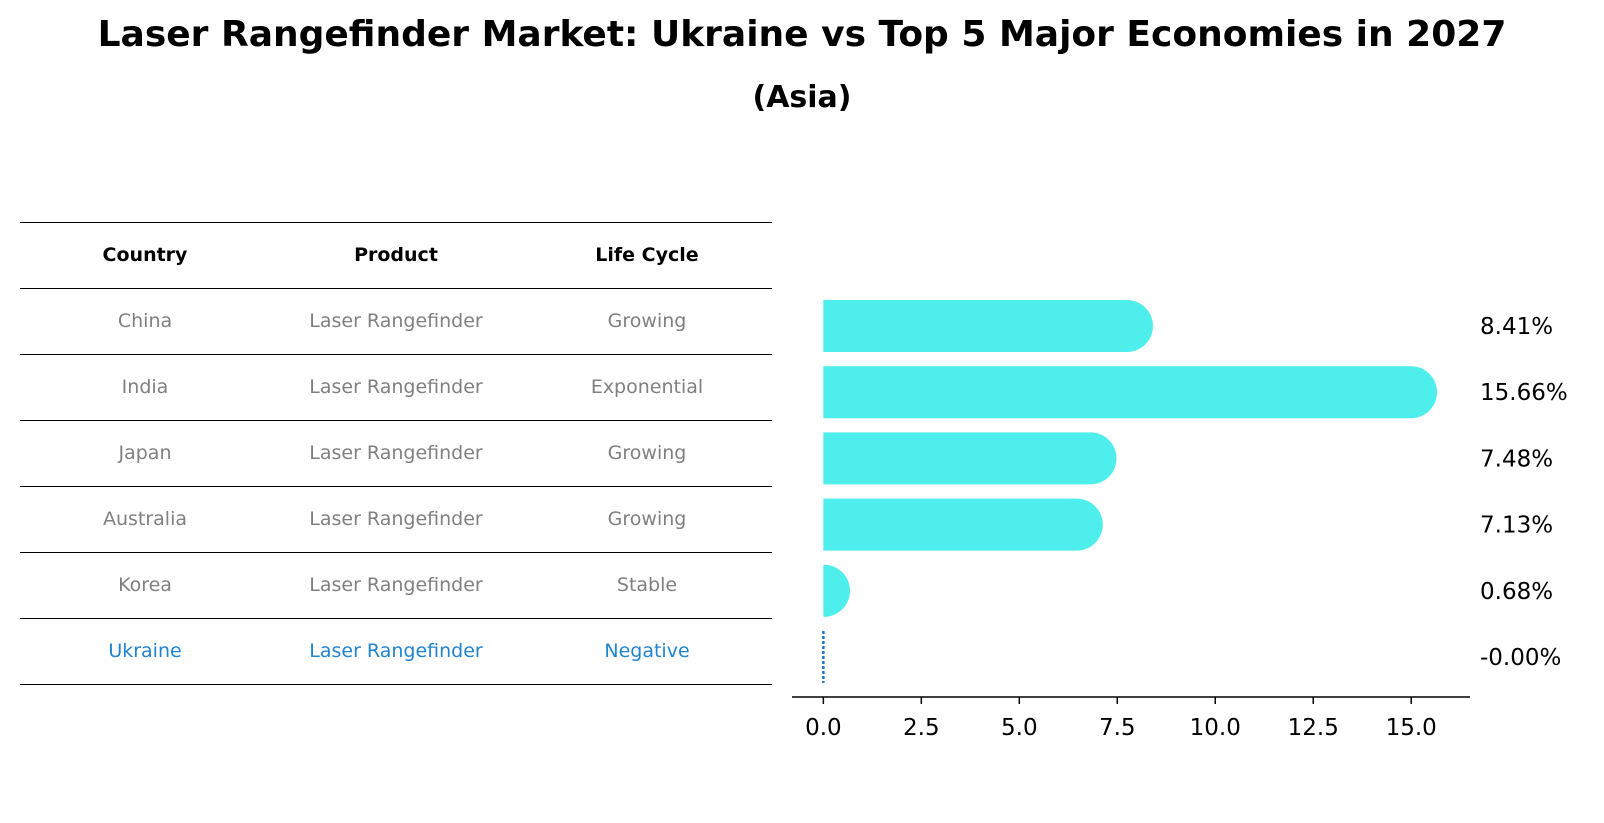  Describe the element at coordinates (1117, 728) in the screenshot. I see `x-tick-label: 7.5` at that location.